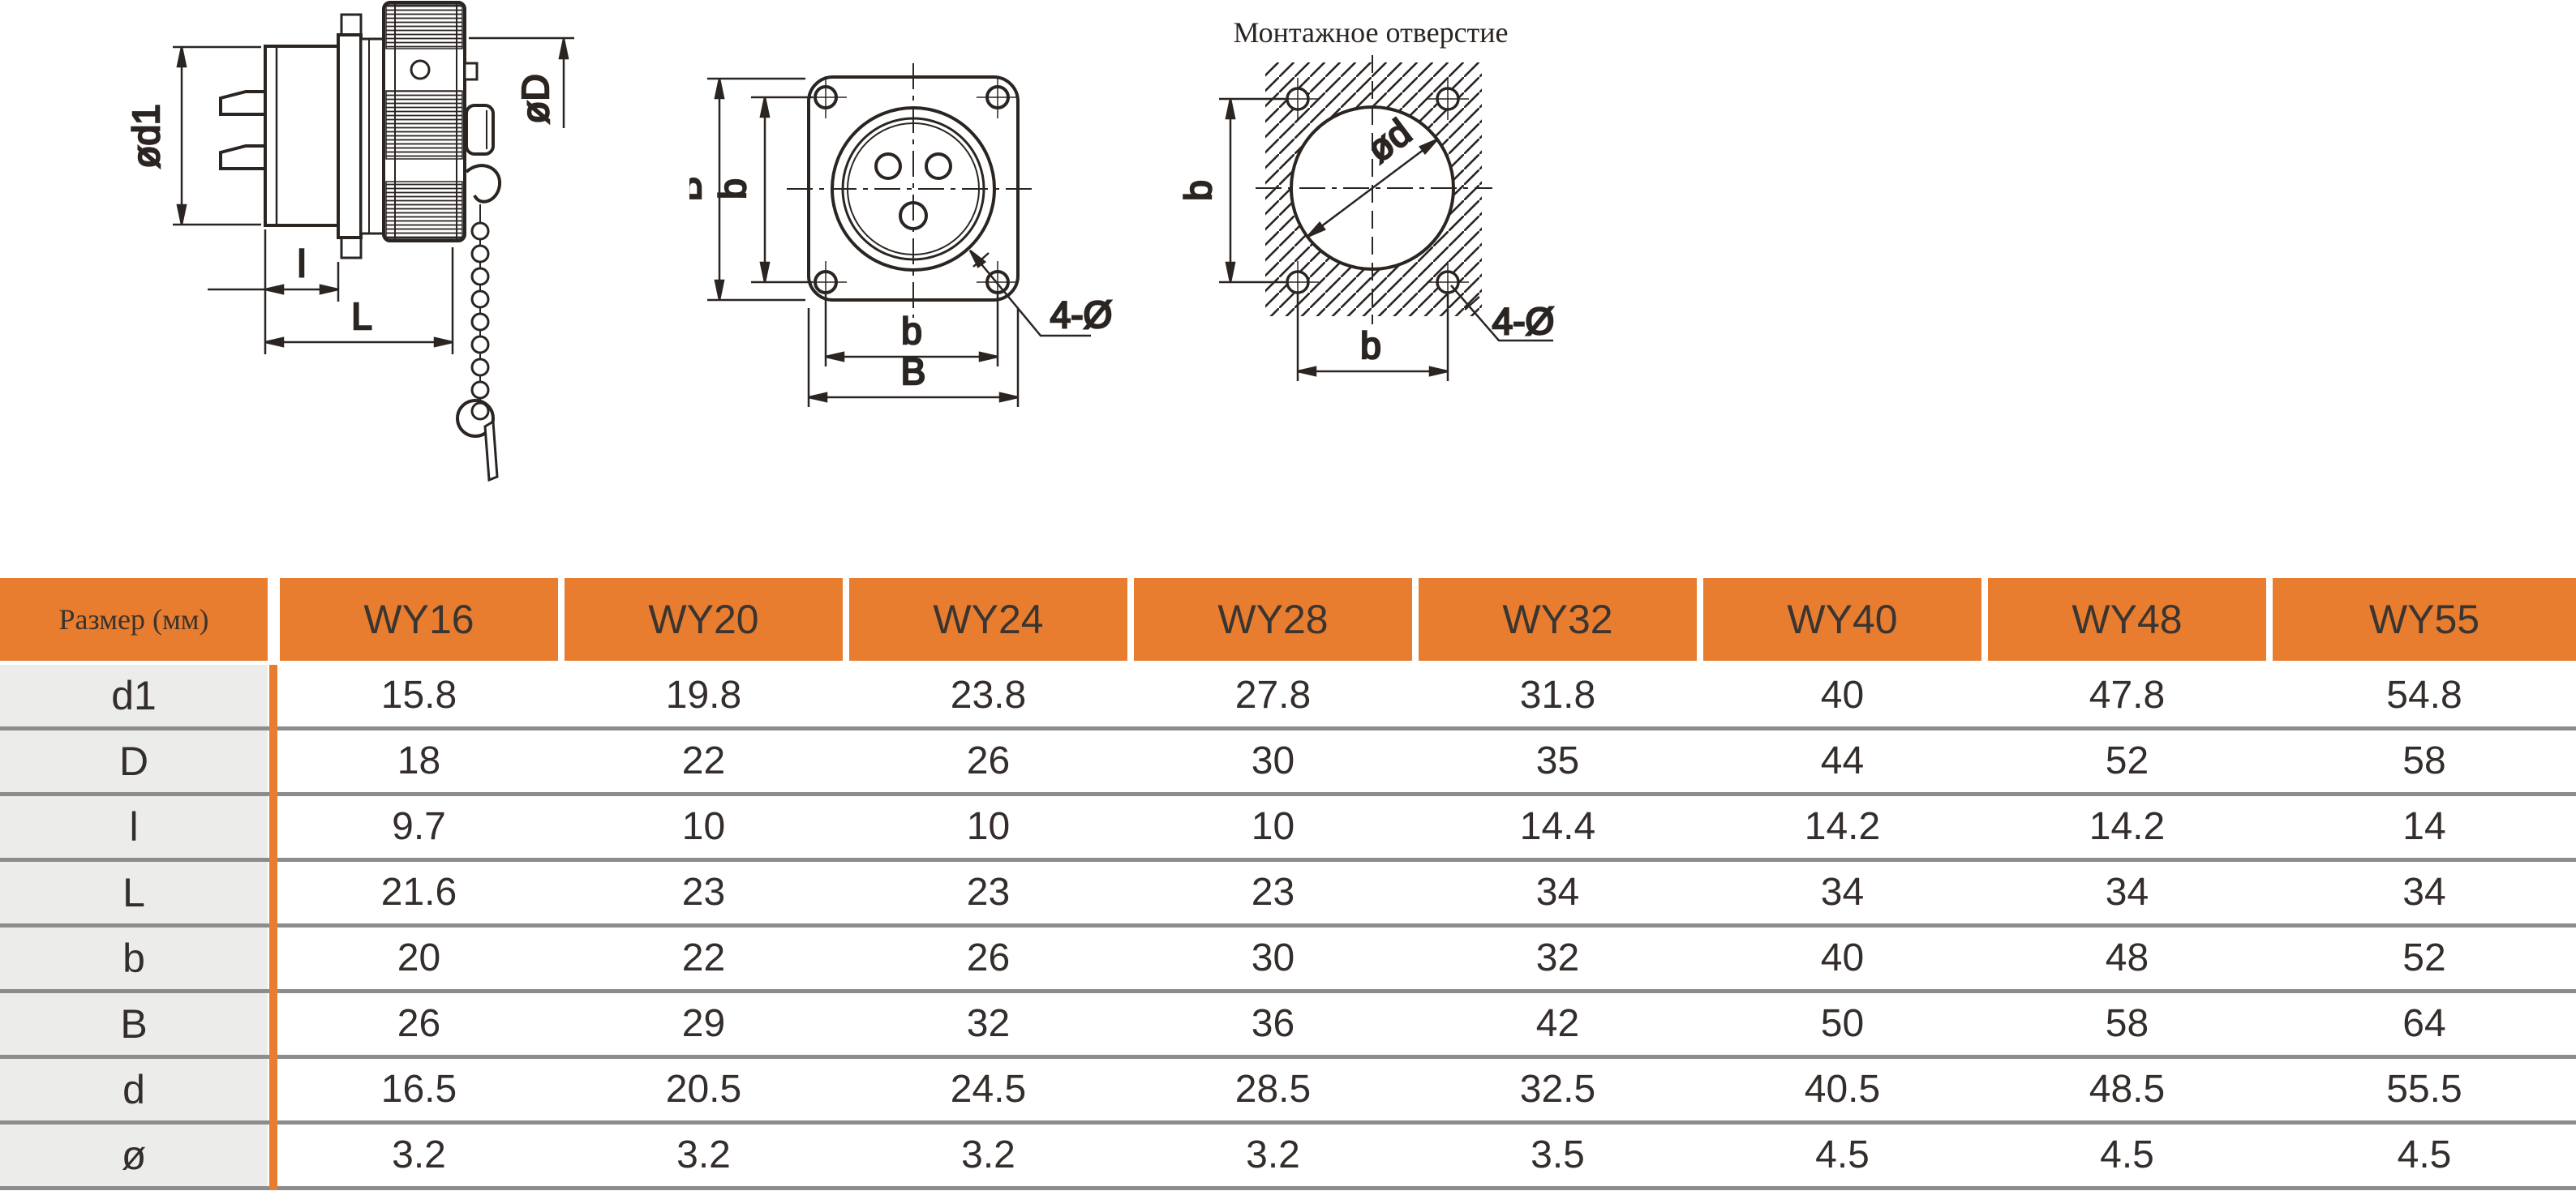  Describe the element at coordinates (134, 696) in the screenshot. I see `row-label: d1` at that location.